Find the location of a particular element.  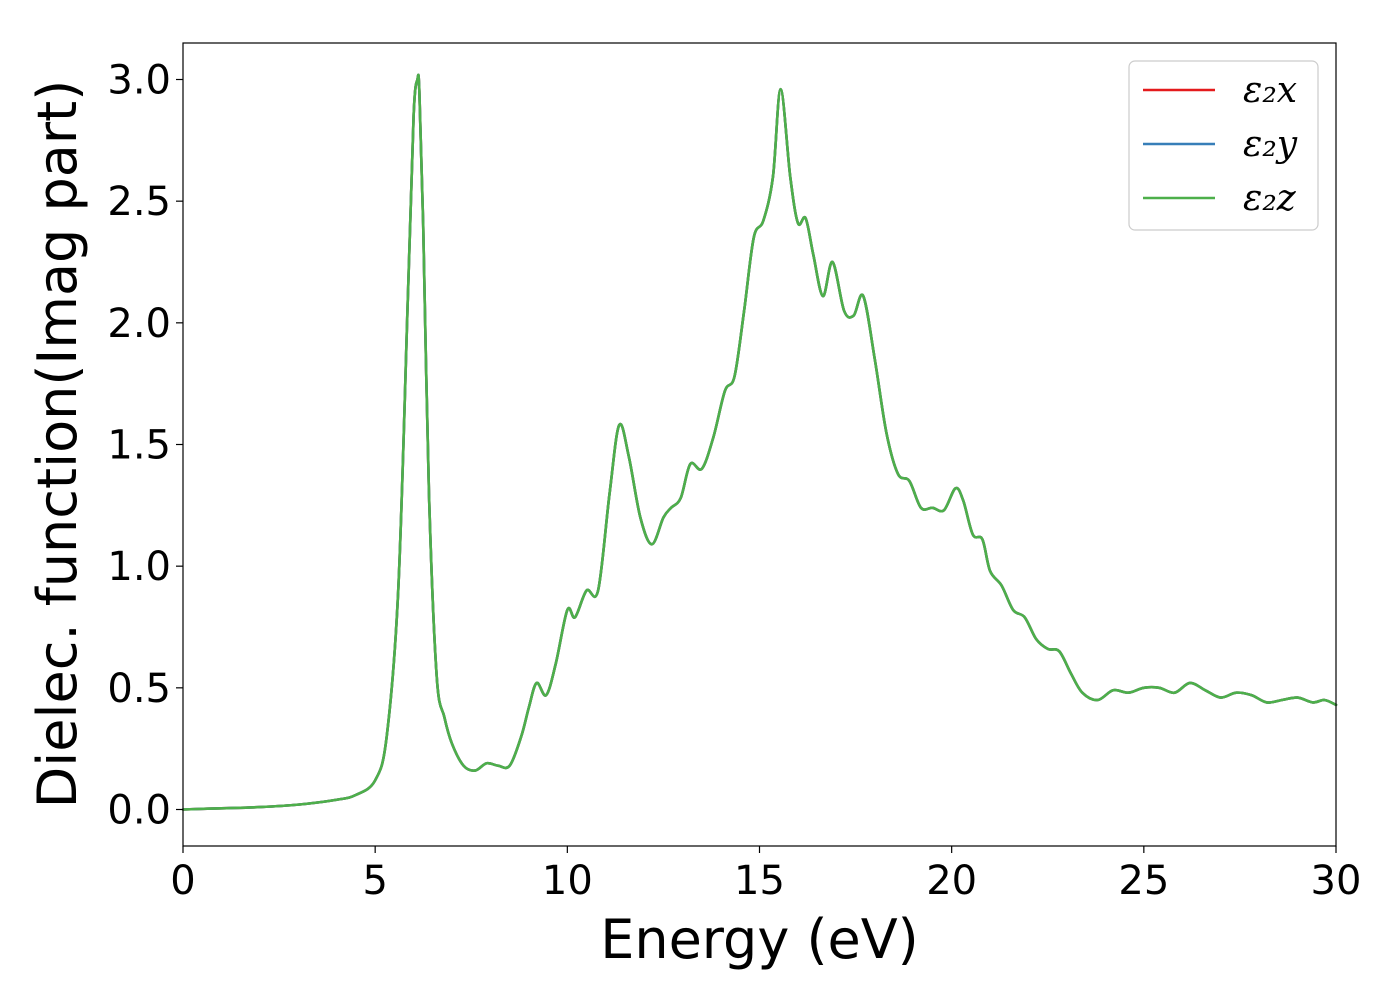

x-axis-ticks: 0 5 10 15 20 25 30 is located at coordinates (765, 875).